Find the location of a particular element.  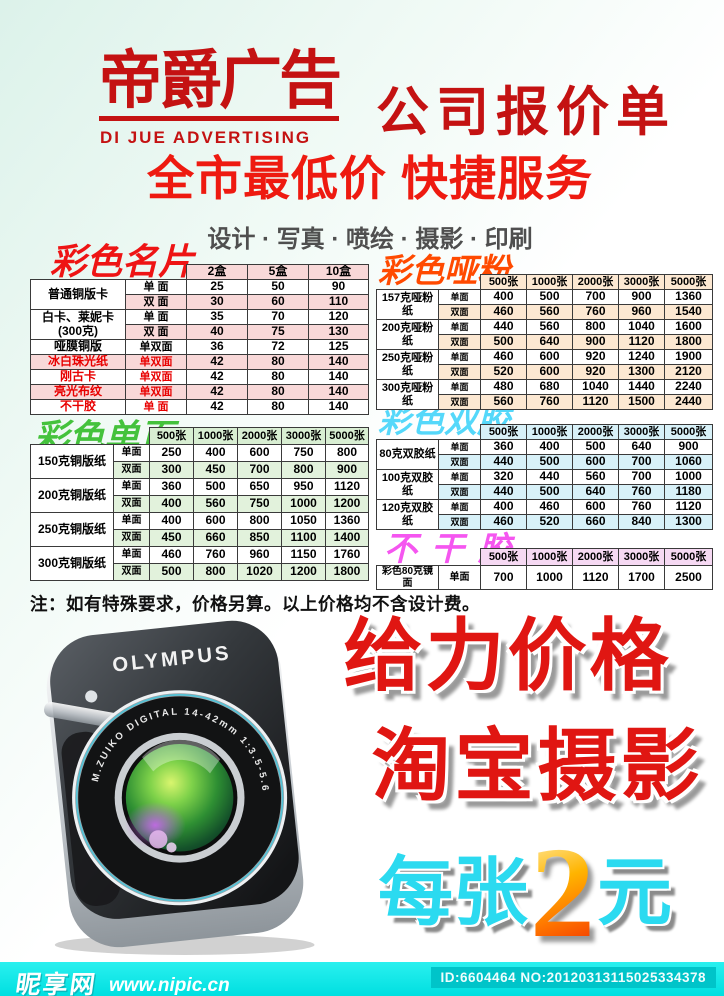

price-cell: 760 is located at coordinates (641, 507).